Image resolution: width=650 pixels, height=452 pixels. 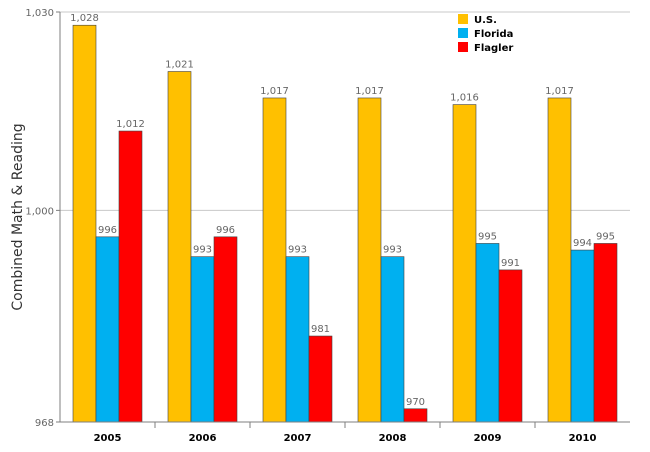 I want to click on bar-us-2006, so click(x=179, y=247).